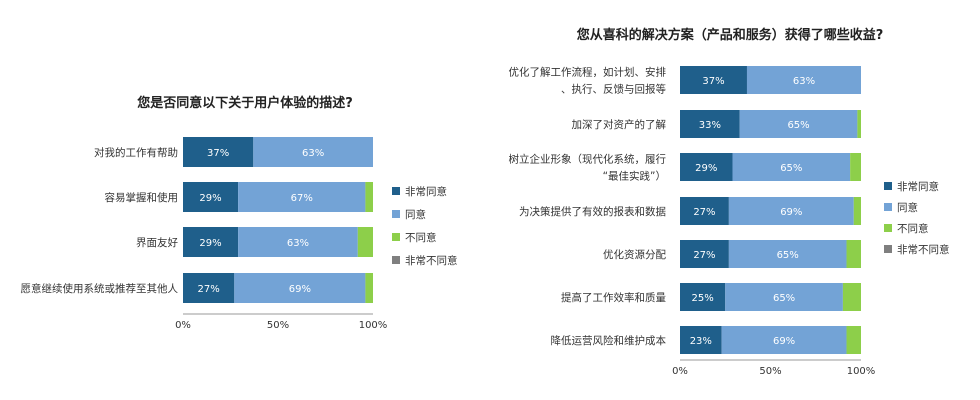  Describe the element at coordinates (588, 81) in the screenshot. I see `category-label: 优化了解工作流程，如计划、安排、执行、反馈与回报等` at that location.